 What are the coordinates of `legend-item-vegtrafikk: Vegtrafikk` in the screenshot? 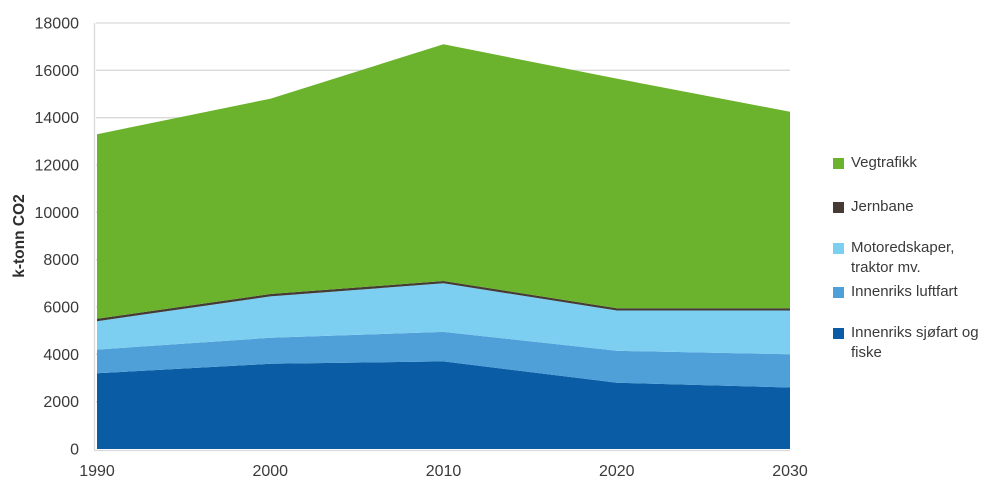 It's located at (916, 163).